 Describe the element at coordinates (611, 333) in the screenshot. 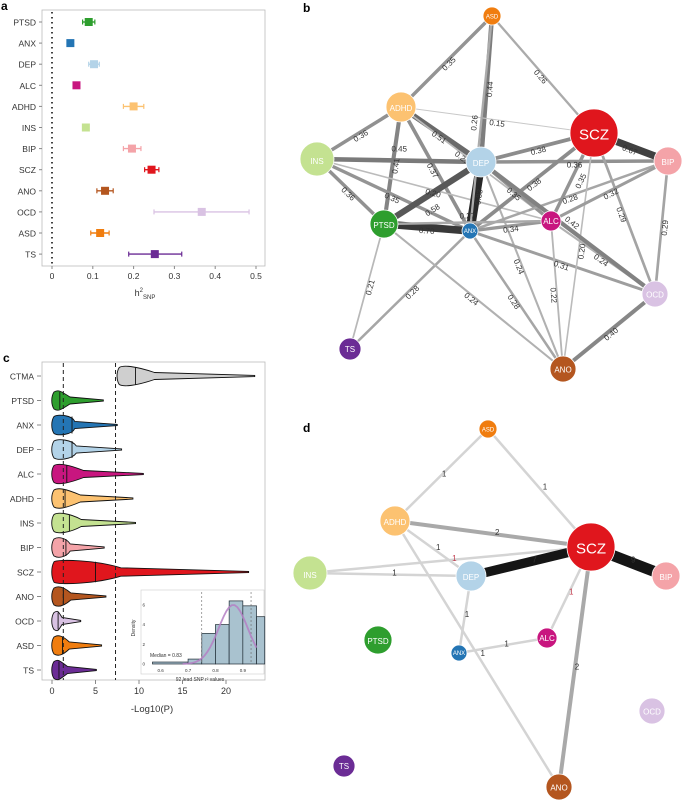

I see `edge-label: 0.40` at that location.